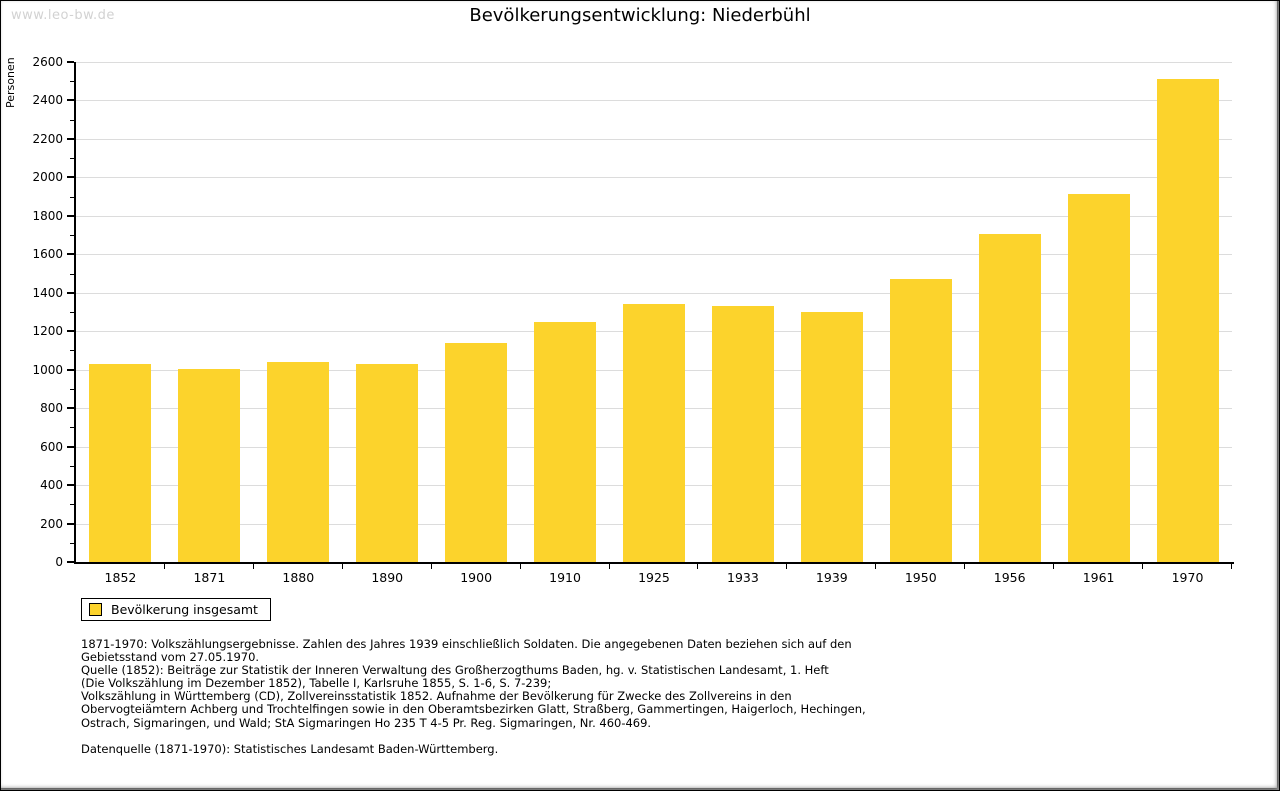 The image size is (1280, 791). What do you see at coordinates (51, 485) in the screenshot?
I see `y-tick-label: 400` at bounding box center [51, 485].